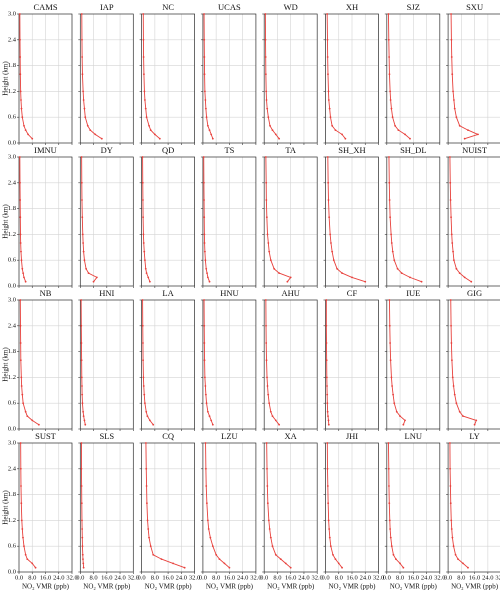  What do you see at coordinates (291, 436) in the screenshot?
I see `panel-title: XA` at bounding box center [291, 436].